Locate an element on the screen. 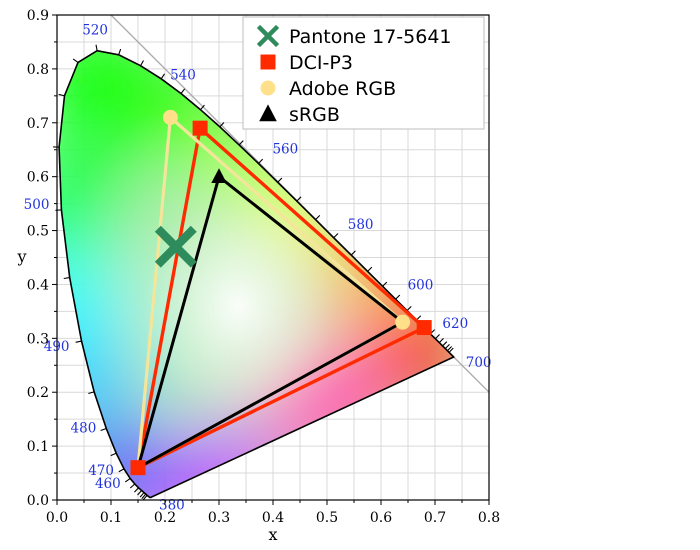 The height and width of the screenshot is (550, 700). x-axis-ticks: 0.0 0.1 0.2 0.3 0.4 0.5 0.6 0.7 0.8 is located at coordinates (273, 513).